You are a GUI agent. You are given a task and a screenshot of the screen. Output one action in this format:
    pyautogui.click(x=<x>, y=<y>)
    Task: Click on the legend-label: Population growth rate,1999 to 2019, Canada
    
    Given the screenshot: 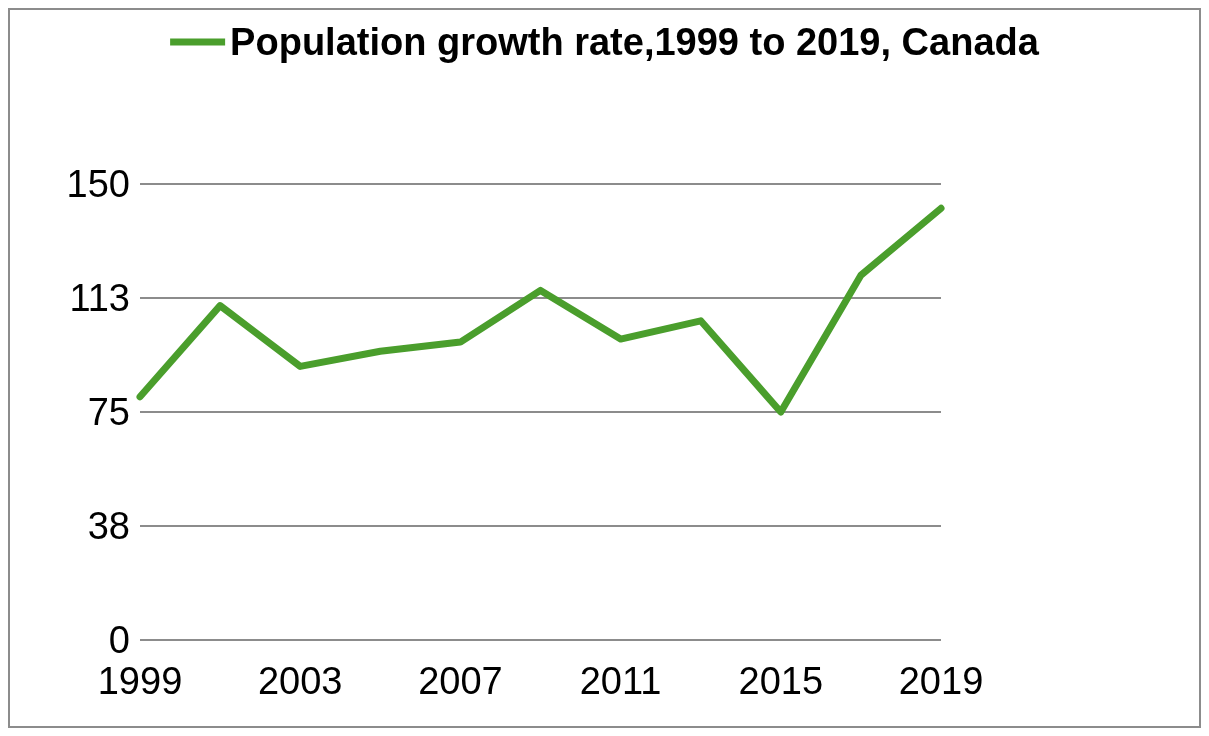 What is the action you would take?
    pyautogui.click(x=635, y=42)
    